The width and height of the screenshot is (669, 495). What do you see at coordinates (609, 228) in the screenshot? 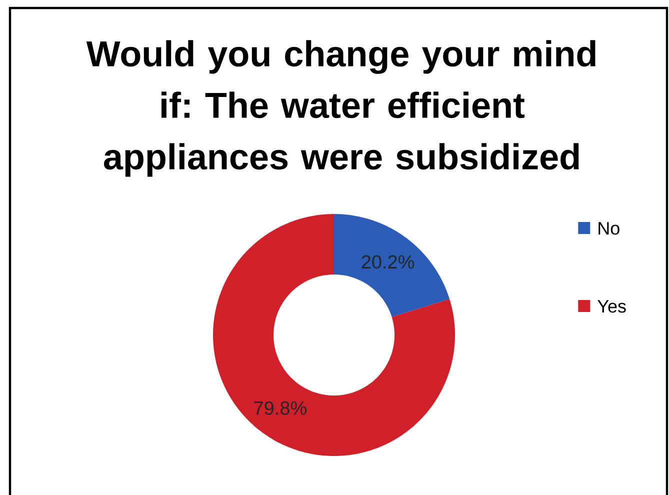
I see `legend-label: No` at bounding box center [609, 228].